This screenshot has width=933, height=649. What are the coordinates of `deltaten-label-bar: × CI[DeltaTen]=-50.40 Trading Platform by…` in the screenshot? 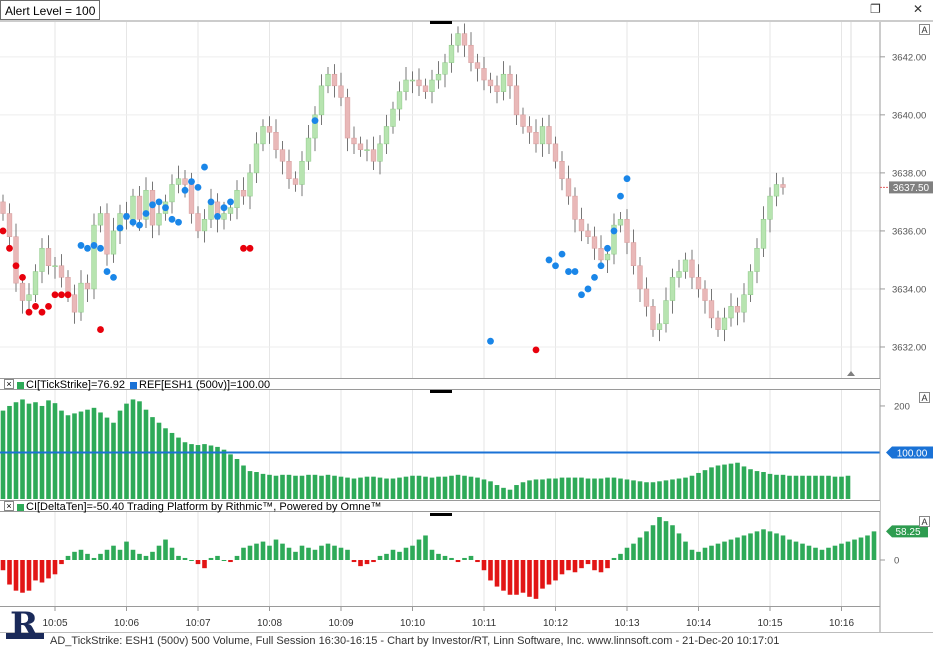 It's located at (440, 506).